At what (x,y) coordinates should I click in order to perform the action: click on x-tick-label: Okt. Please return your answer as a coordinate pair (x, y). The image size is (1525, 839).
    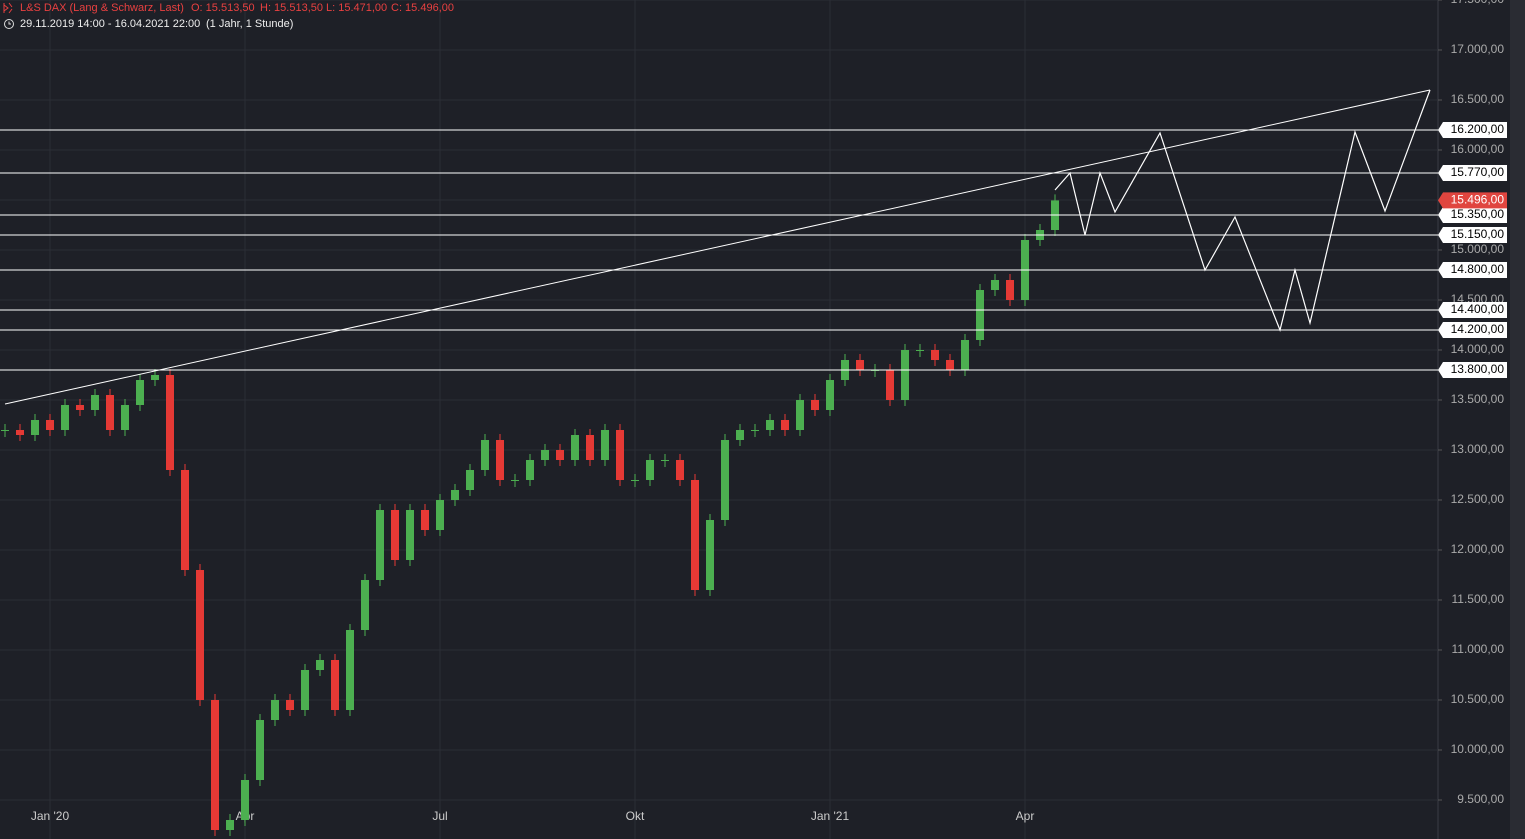
    Looking at the image, I should click on (635, 816).